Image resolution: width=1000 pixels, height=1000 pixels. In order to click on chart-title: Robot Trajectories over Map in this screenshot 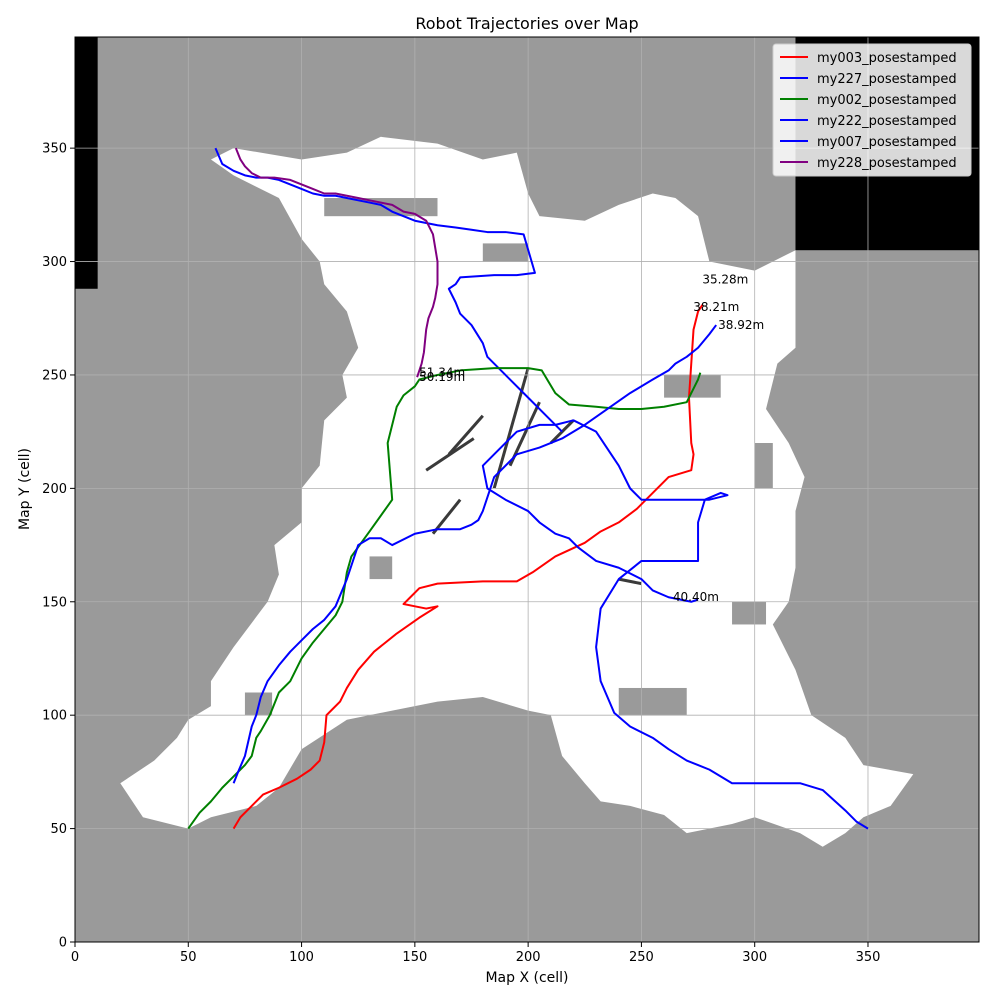, I will do `click(526, 23)`.